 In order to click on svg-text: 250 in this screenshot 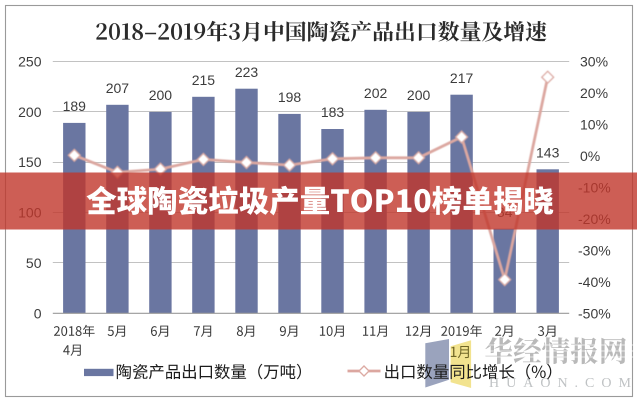, I will do `click(30, 62)`.